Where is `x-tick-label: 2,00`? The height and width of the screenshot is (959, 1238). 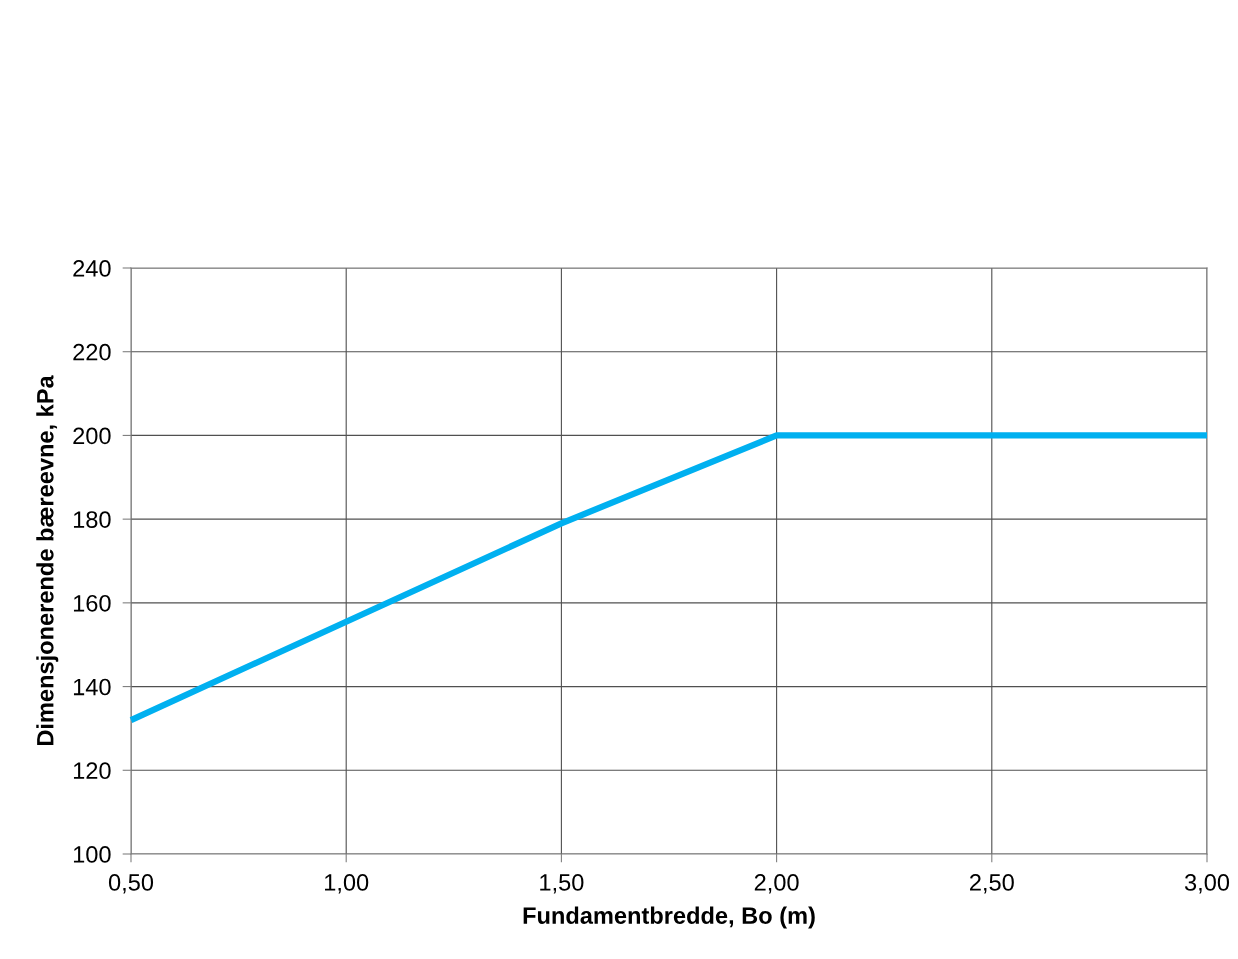
x-tick-label: 2,00 is located at coordinates (776, 884).